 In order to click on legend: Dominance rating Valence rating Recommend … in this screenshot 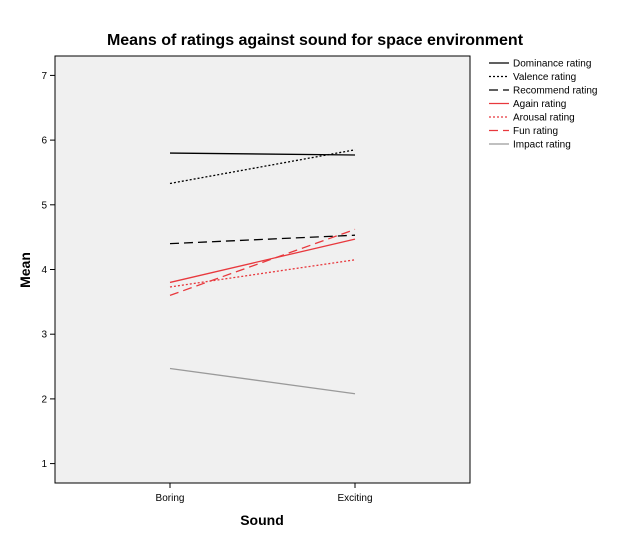, I will do `click(543, 105)`.